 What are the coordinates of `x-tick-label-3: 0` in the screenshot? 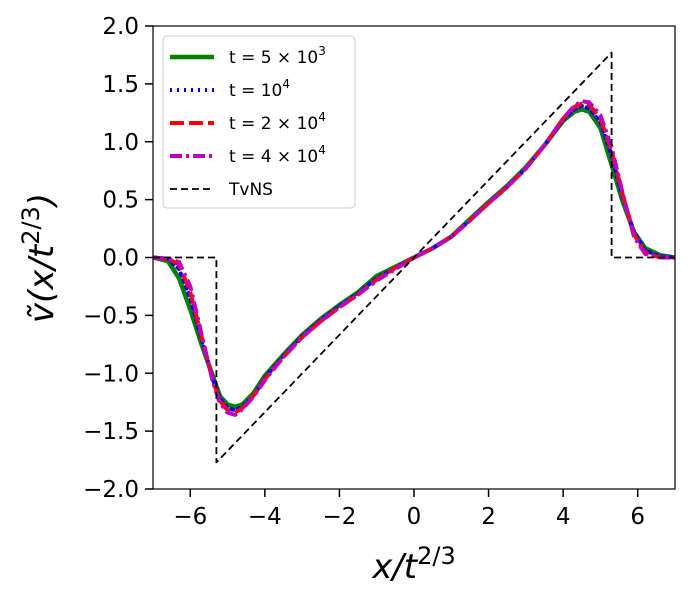 It's located at (414, 517).